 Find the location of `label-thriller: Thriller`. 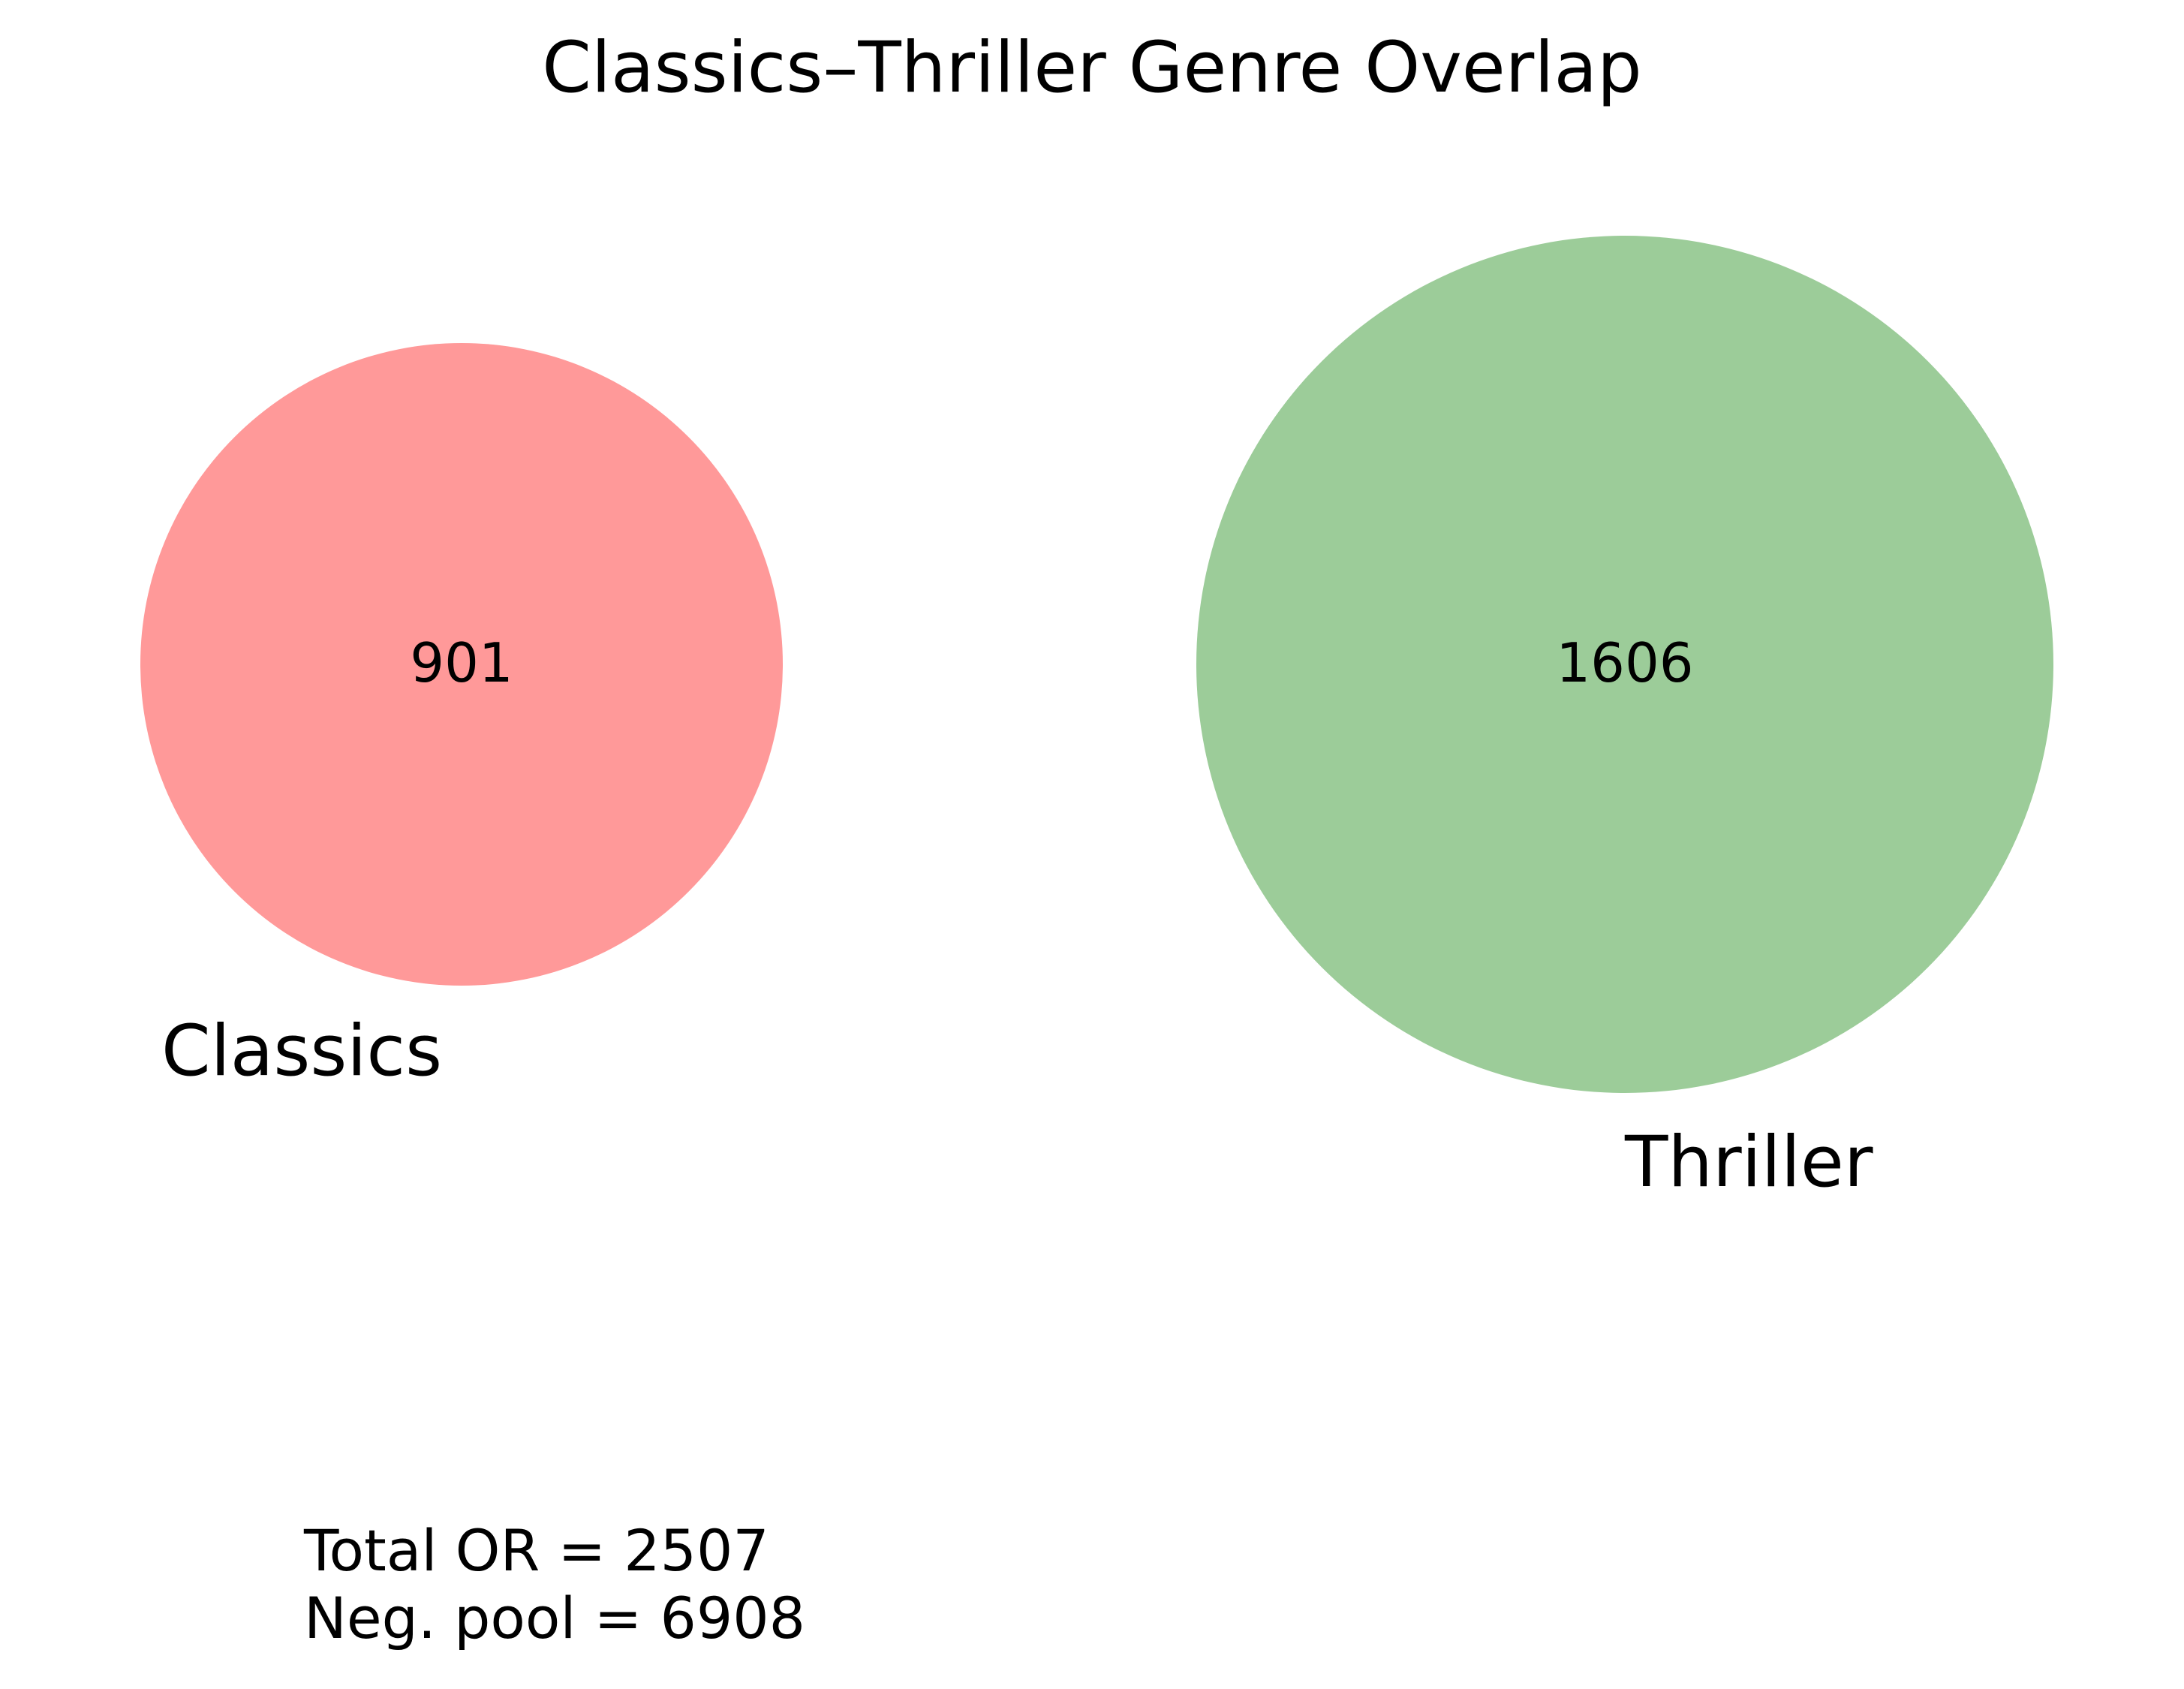

label-thriller: Thriller is located at coordinates (1748, 1162).